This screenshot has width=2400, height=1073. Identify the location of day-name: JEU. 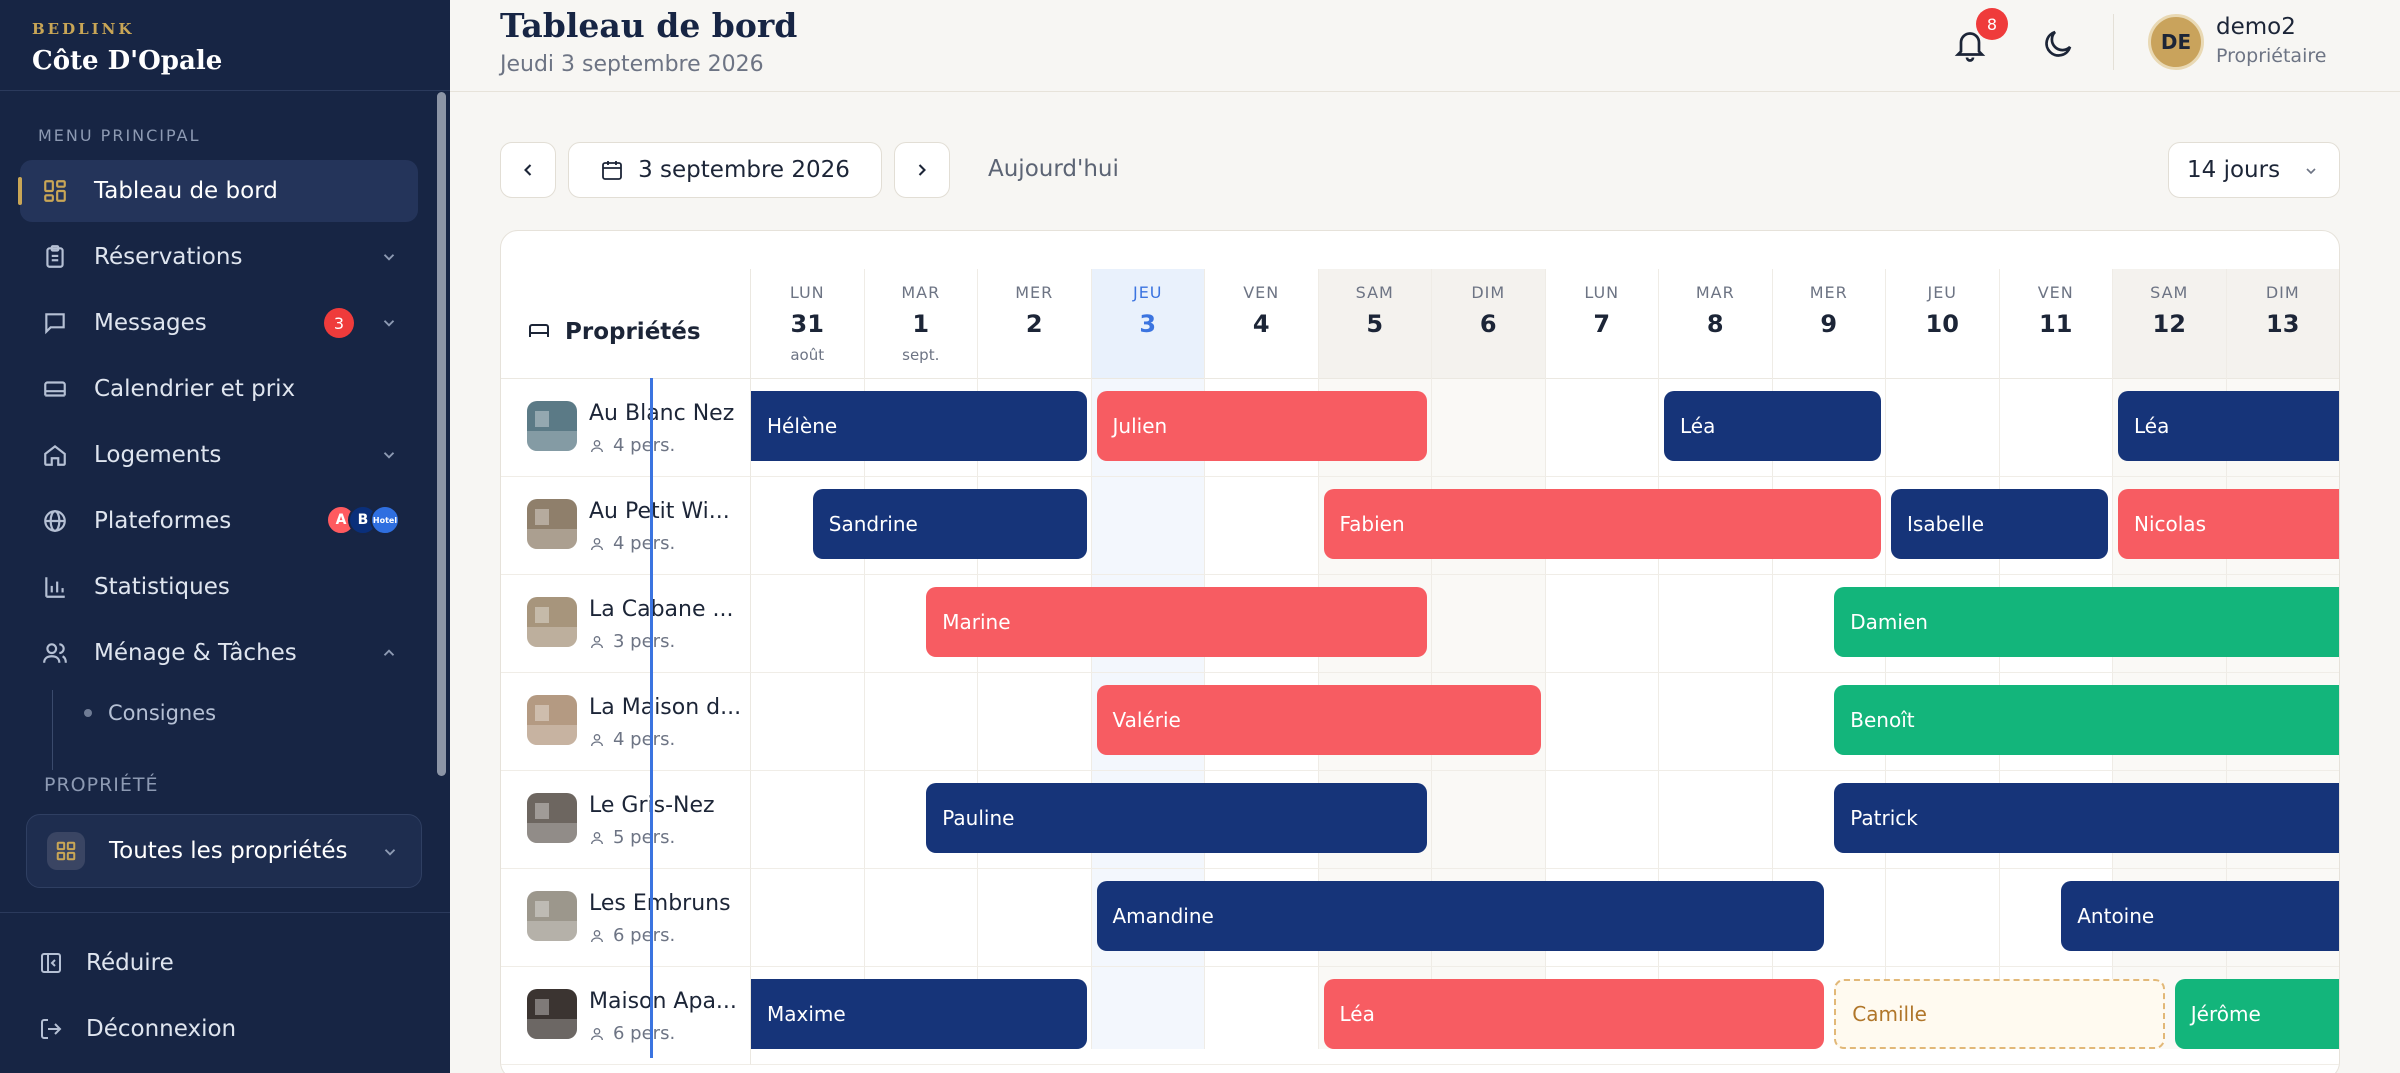
(1942, 292).